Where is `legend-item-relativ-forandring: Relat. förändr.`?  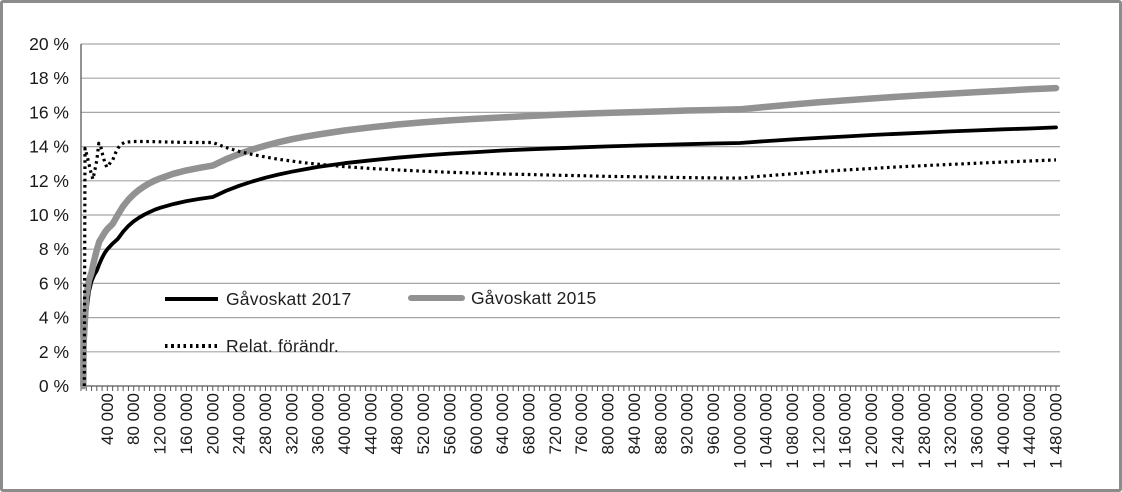
legend-item-relativ-forandring: Relat. förändr. is located at coordinates (252, 346).